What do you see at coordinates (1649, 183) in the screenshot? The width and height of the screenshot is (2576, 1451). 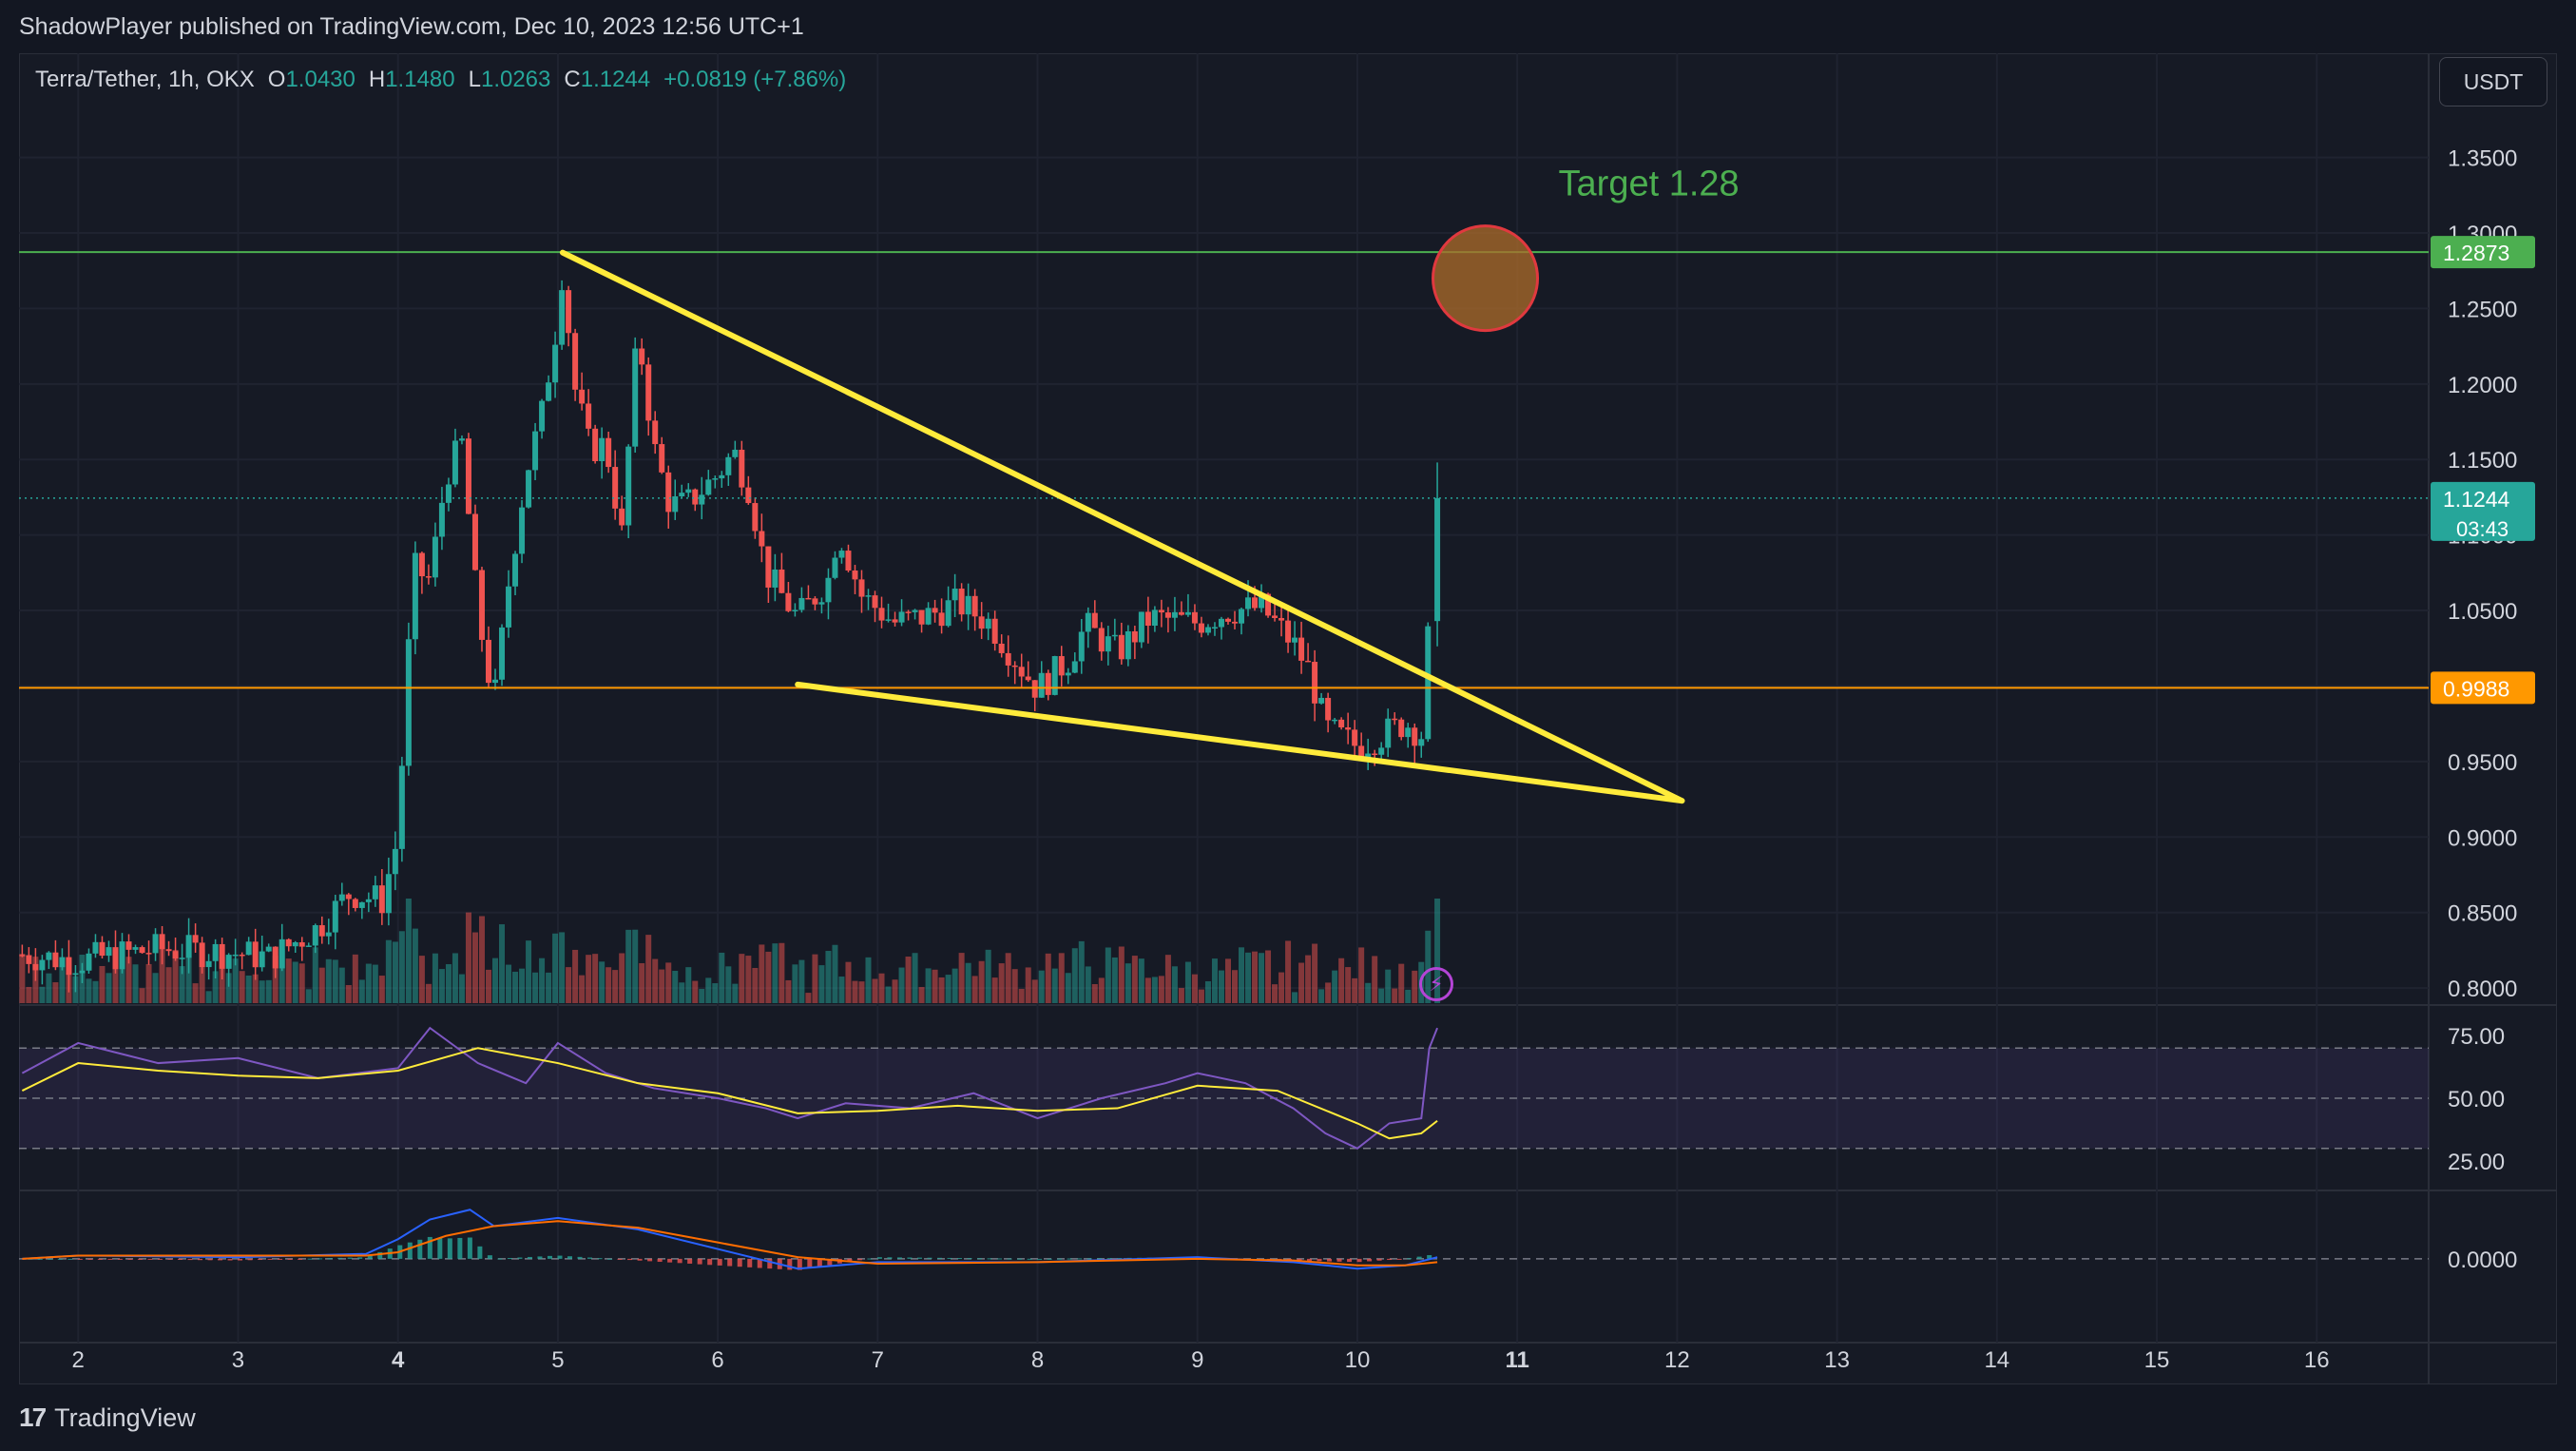 I see `target-label: Target 1.28` at bounding box center [1649, 183].